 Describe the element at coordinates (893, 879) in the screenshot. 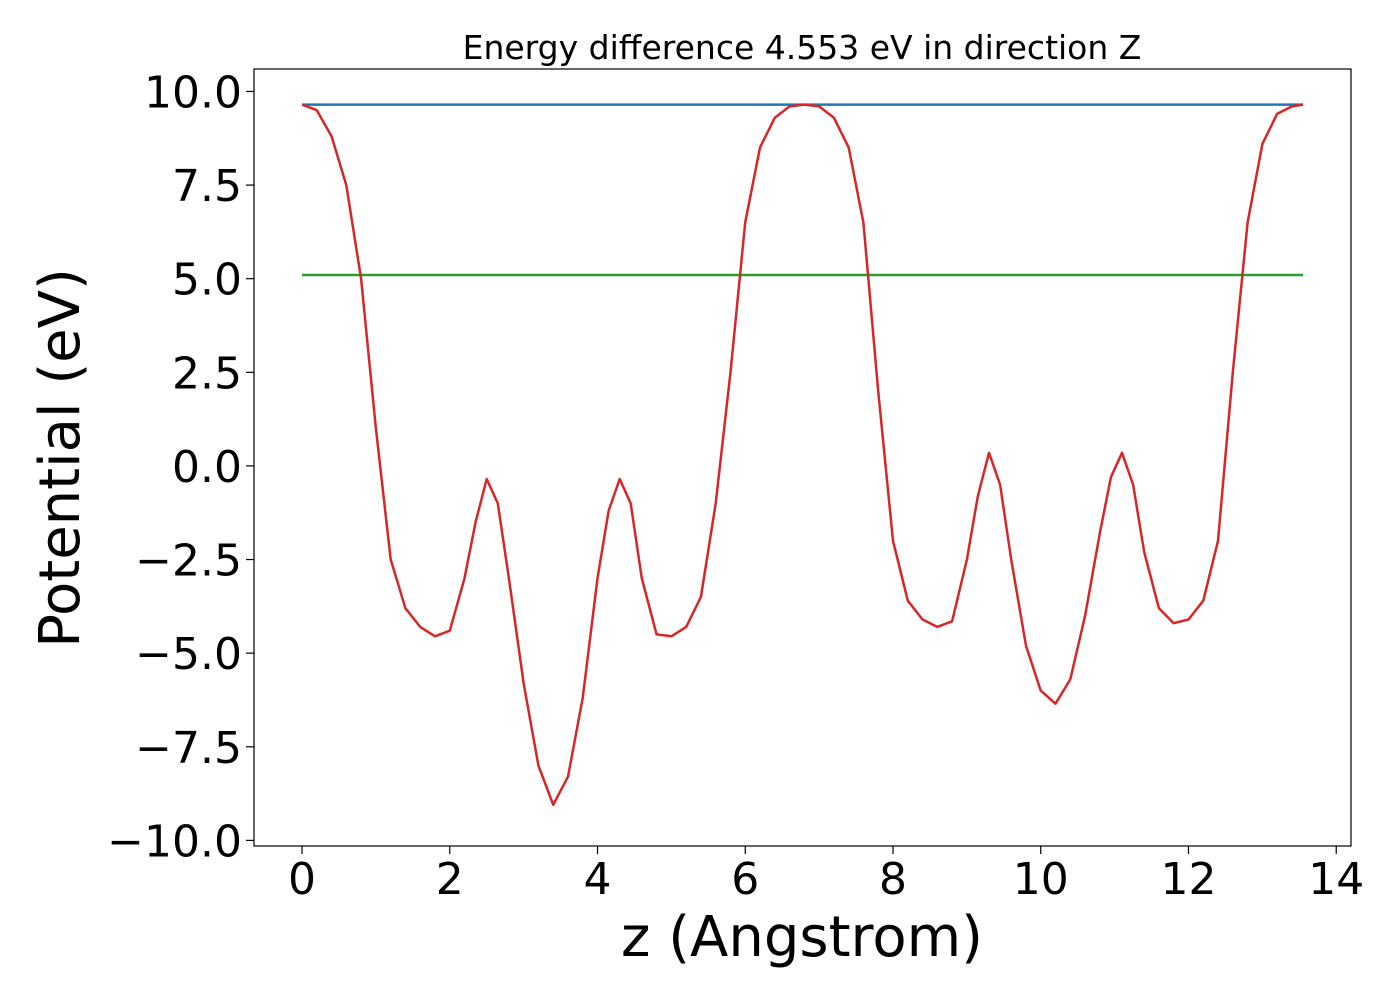

I see `x-tick-label: 8` at that location.